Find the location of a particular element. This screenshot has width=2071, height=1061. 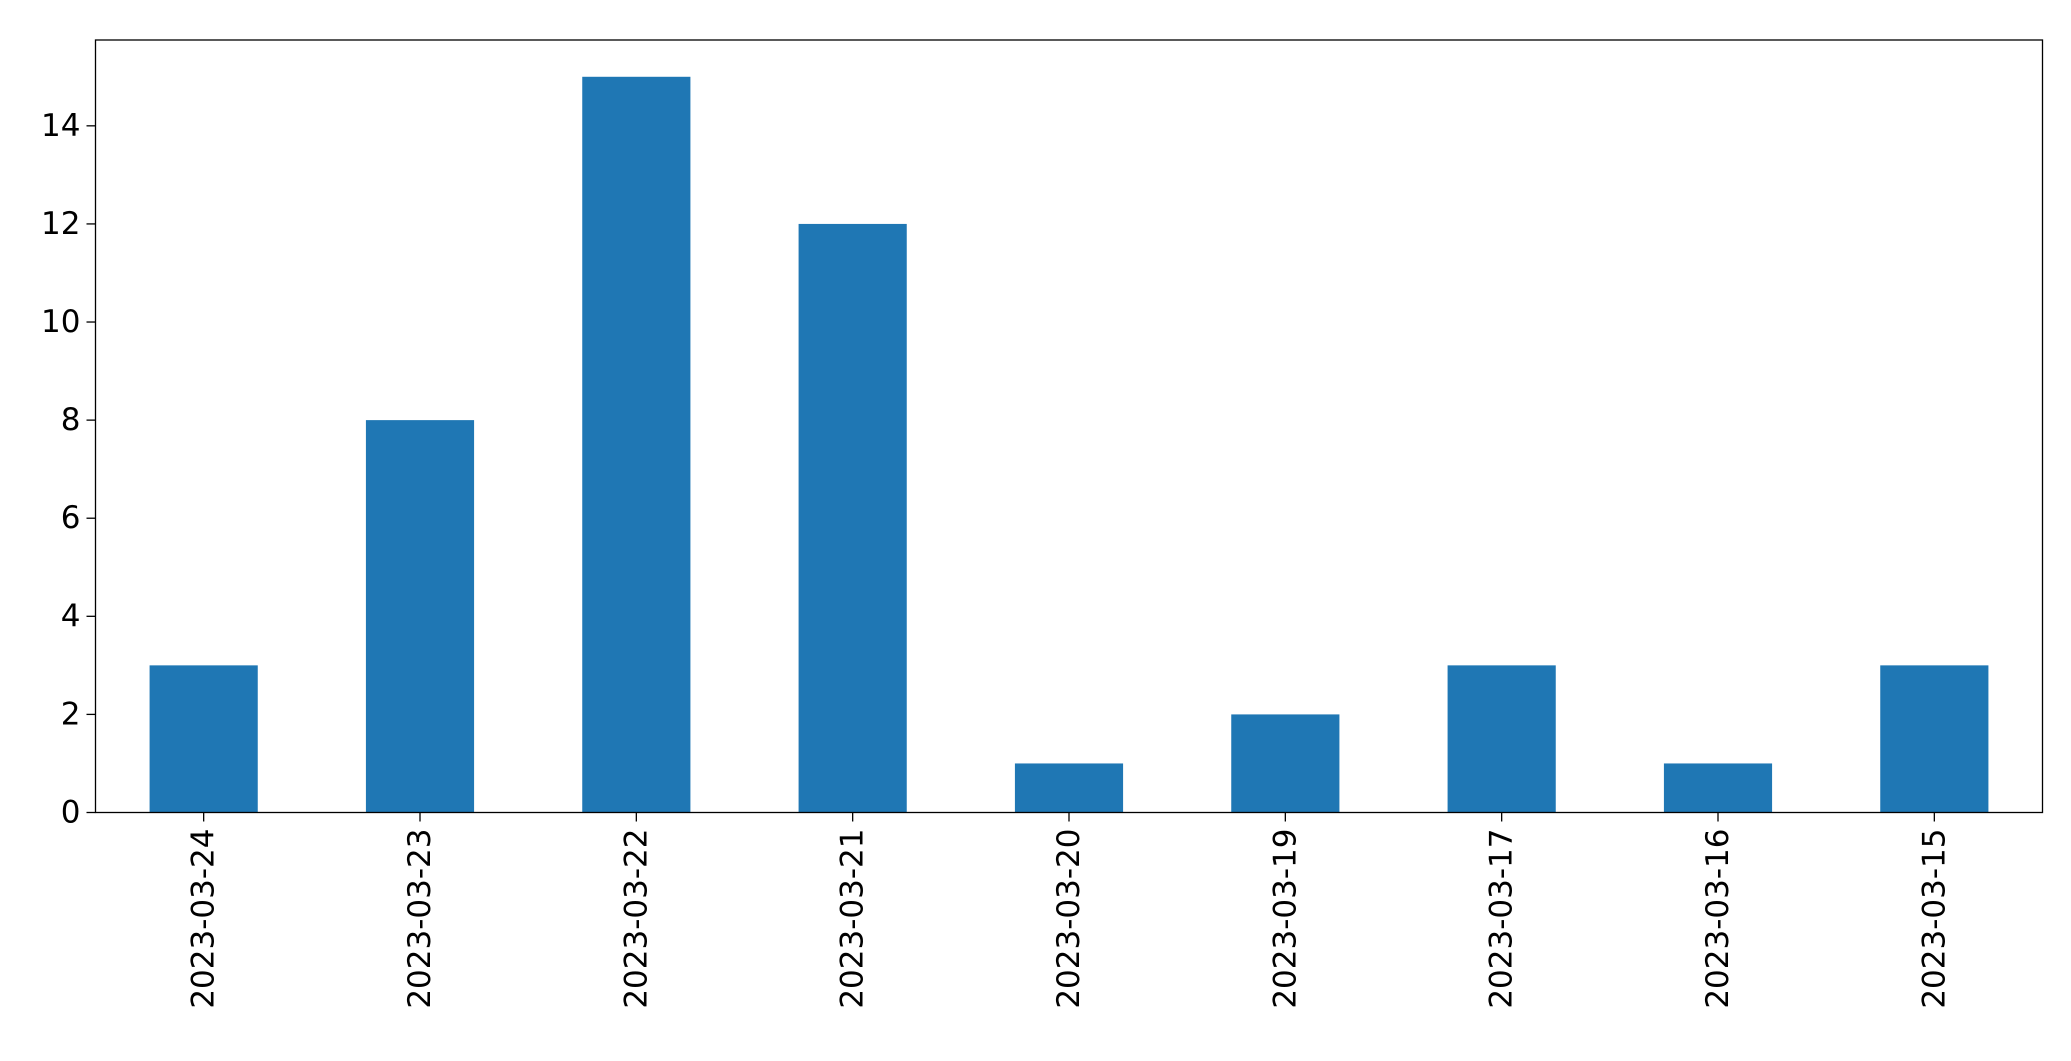

x-tick-label: 2023-03-23 is located at coordinates (420, 919).